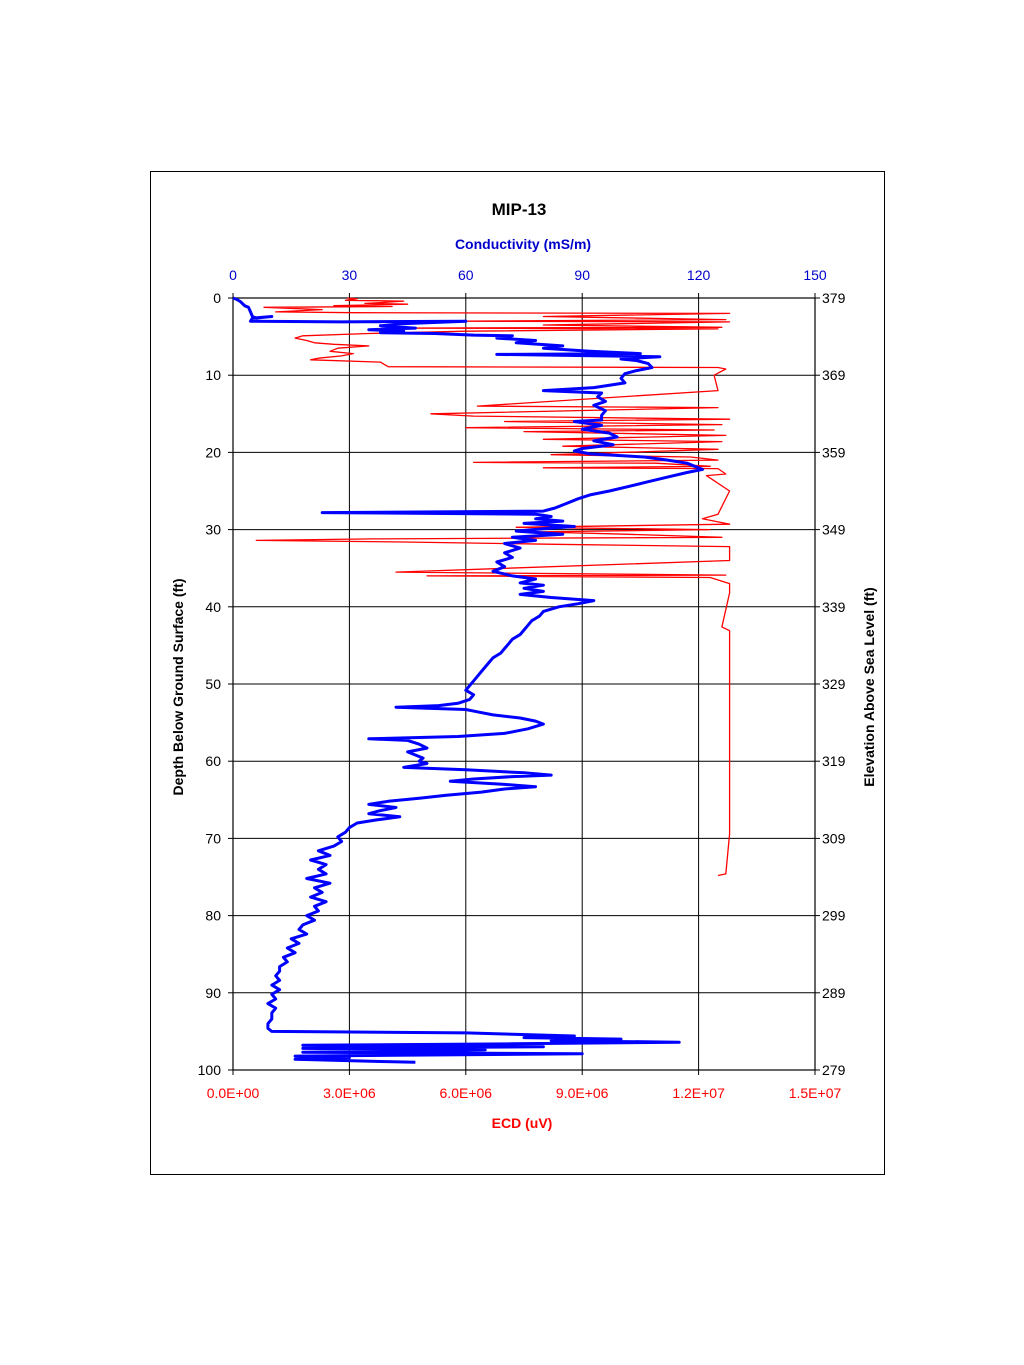  I want to click on right-tick-label: 349, so click(834, 530).